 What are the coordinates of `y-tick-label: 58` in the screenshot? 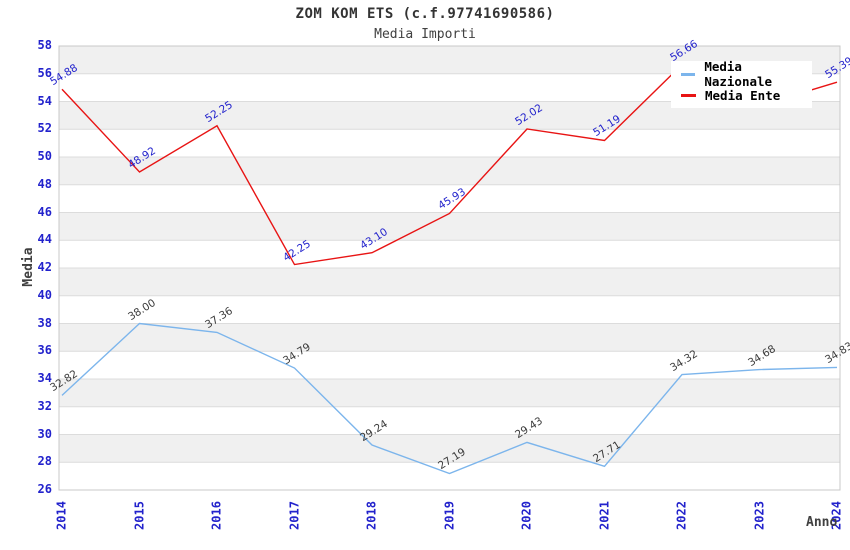 It's located at (44, 45).